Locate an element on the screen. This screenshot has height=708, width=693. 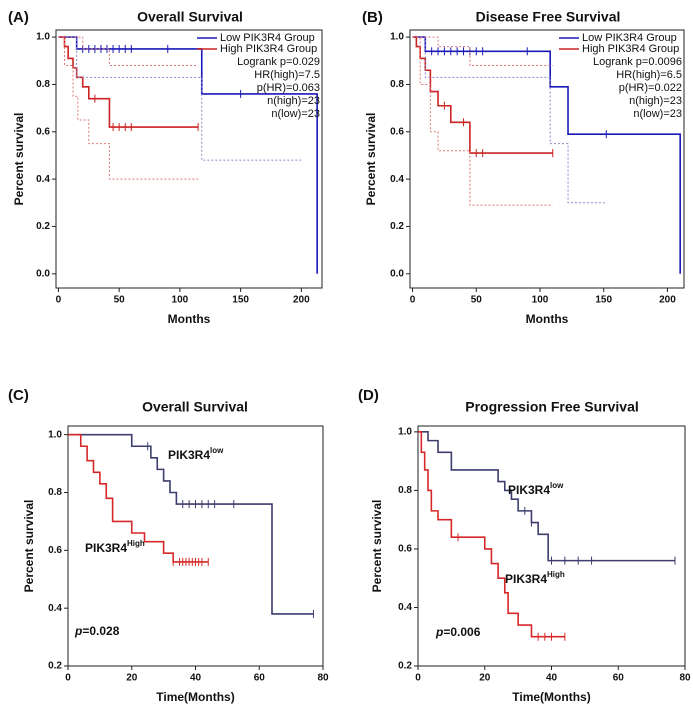
p-value: p=0.028 is located at coordinates (97, 631).